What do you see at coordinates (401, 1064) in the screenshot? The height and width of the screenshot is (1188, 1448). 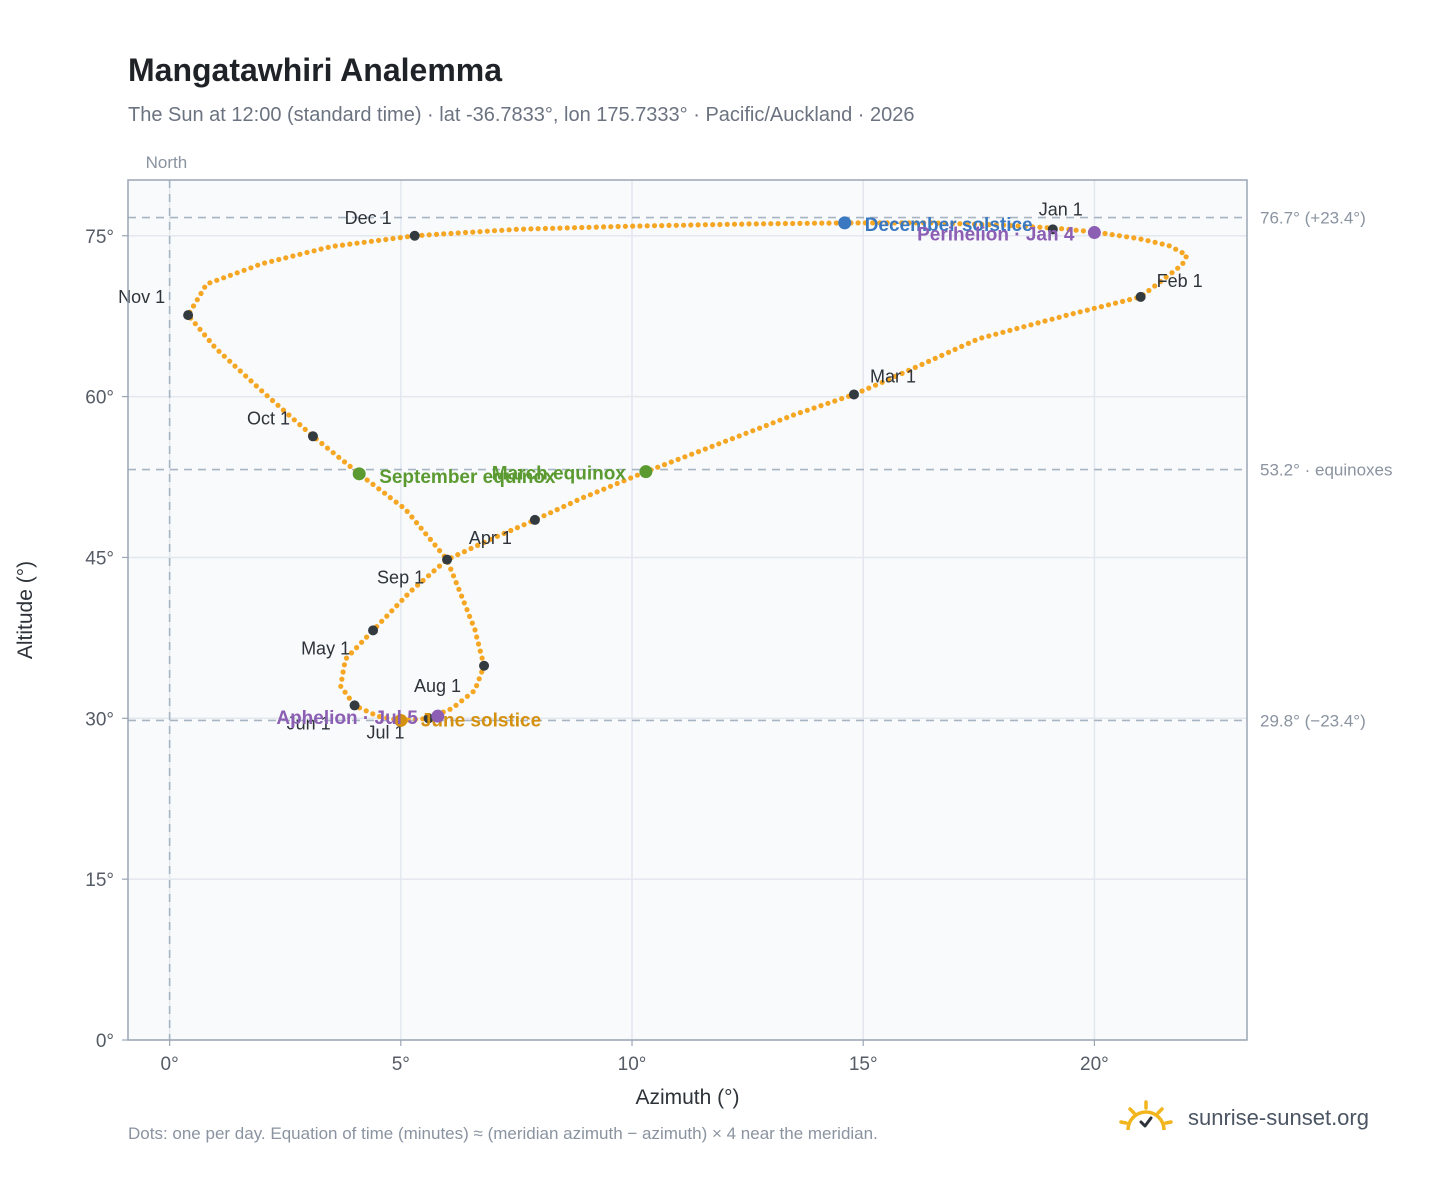 I see `x-tick-label: 5°` at bounding box center [401, 1064].